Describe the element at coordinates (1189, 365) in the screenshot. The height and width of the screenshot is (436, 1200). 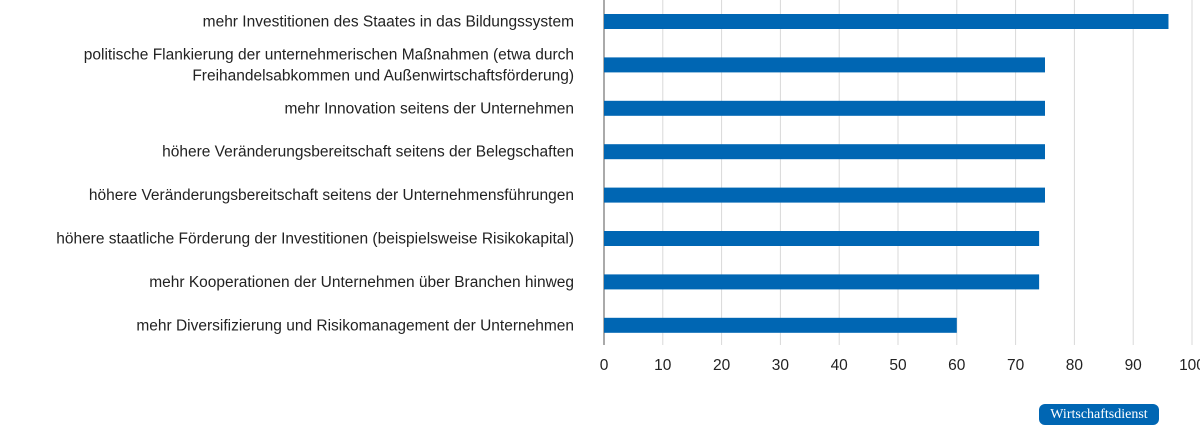
I see `x-tick-label: 100` at that location.